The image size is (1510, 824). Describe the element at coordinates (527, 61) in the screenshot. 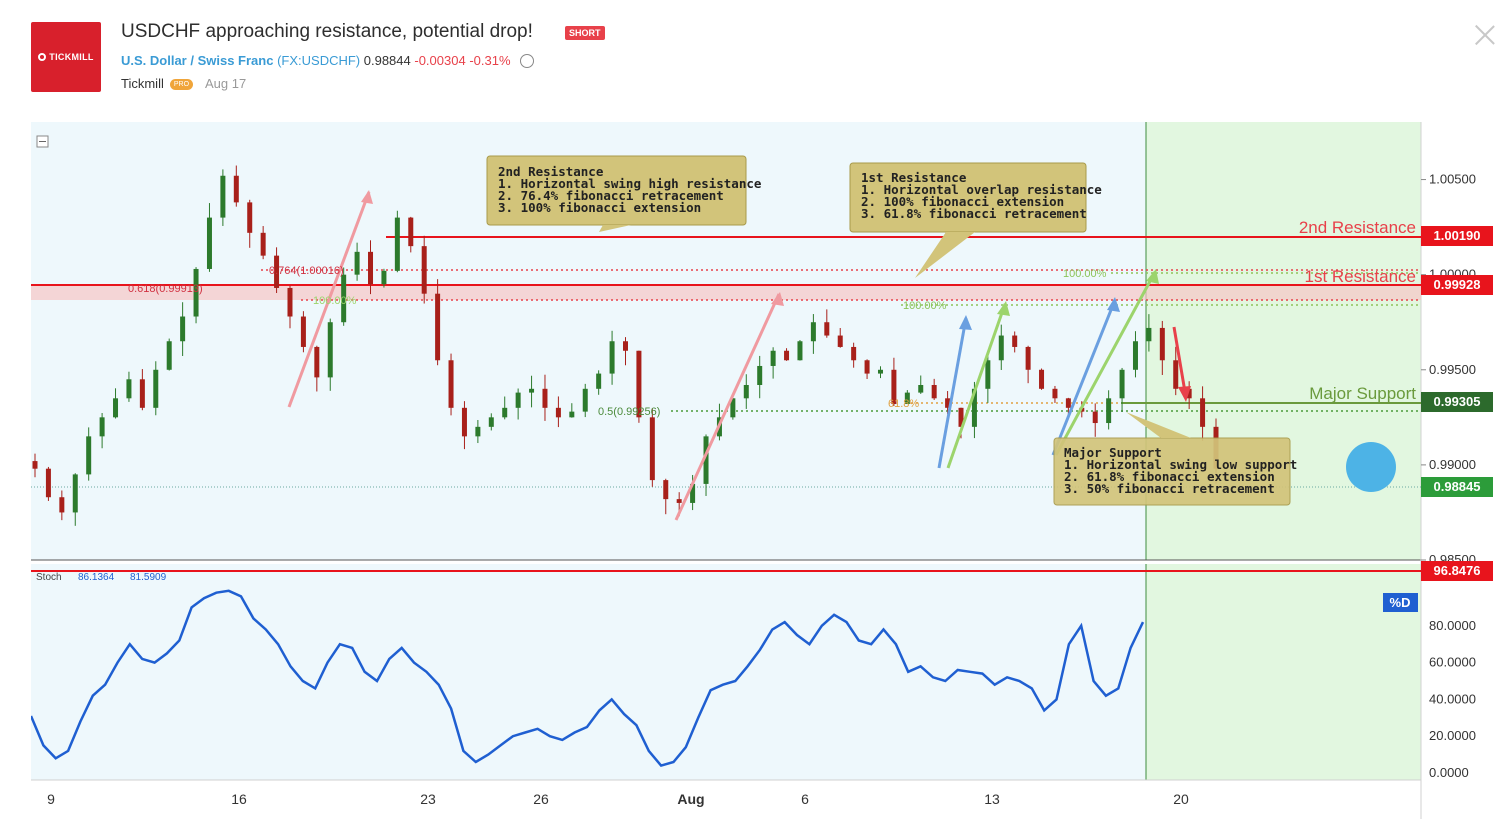

I see `alarm-clock-icon` at that location.